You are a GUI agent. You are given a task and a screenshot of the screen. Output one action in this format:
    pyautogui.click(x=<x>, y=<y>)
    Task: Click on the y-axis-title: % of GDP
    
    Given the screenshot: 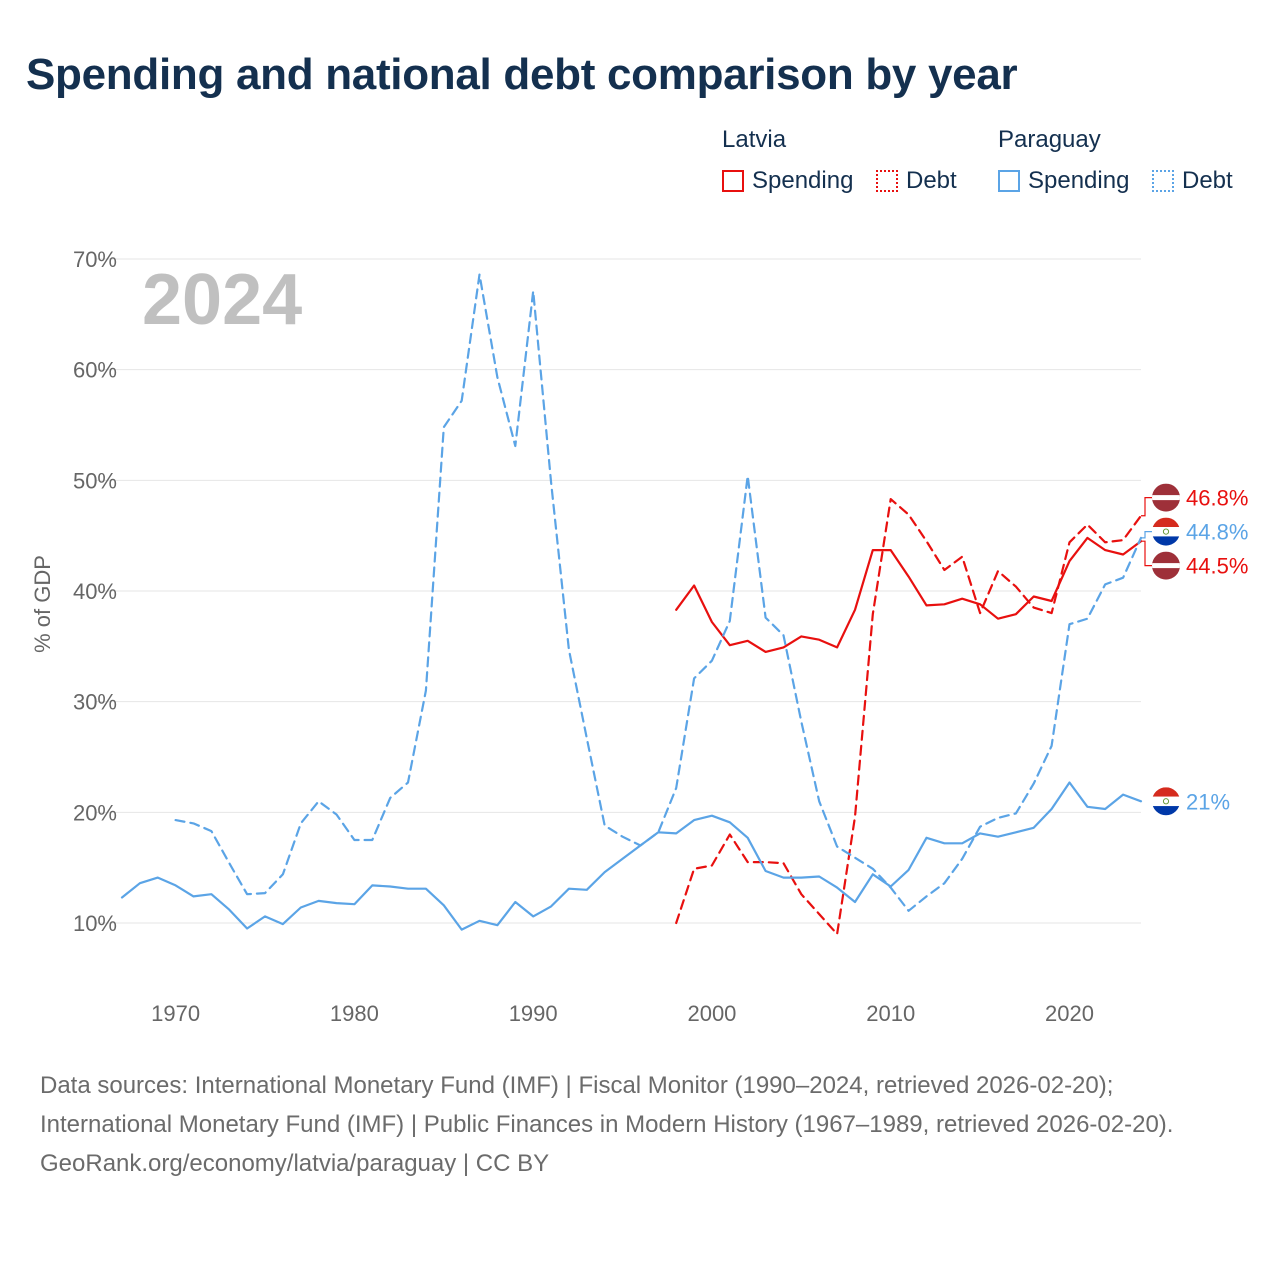 What is the action you would take?
    pyautogui.click(x=42, y=604)
    